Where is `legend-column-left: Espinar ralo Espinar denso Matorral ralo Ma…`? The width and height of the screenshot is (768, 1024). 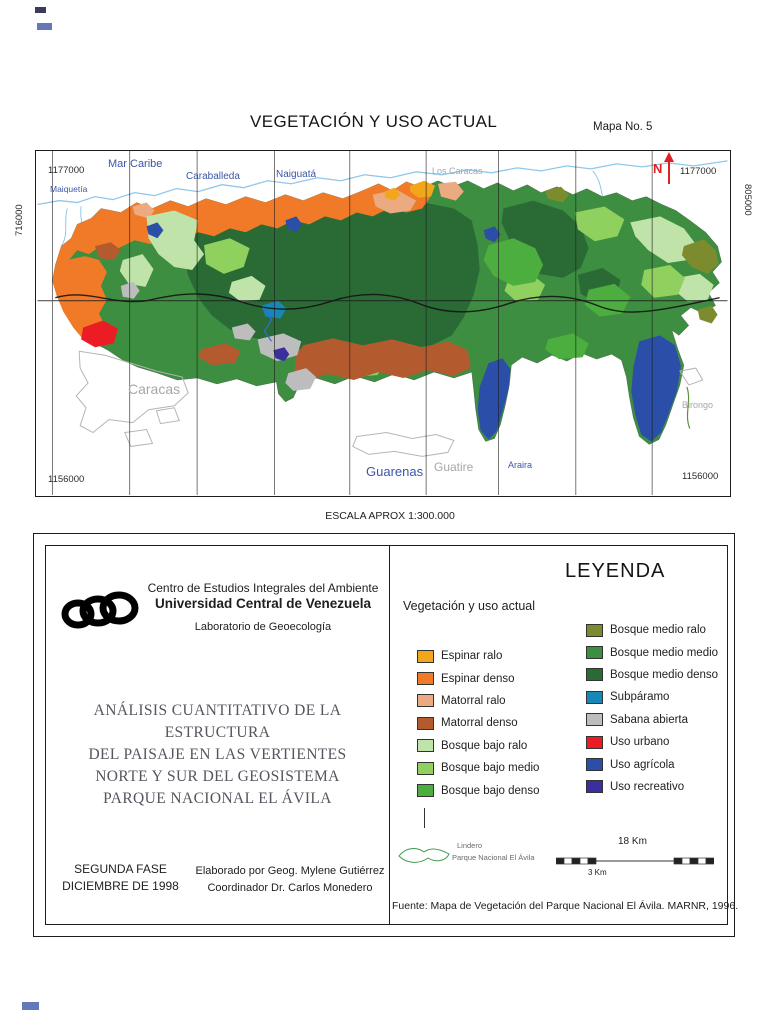
legend-column-left: Espinar ralo Espinar denso Matorral ralo Ma… is located at coordinates (478, 723).